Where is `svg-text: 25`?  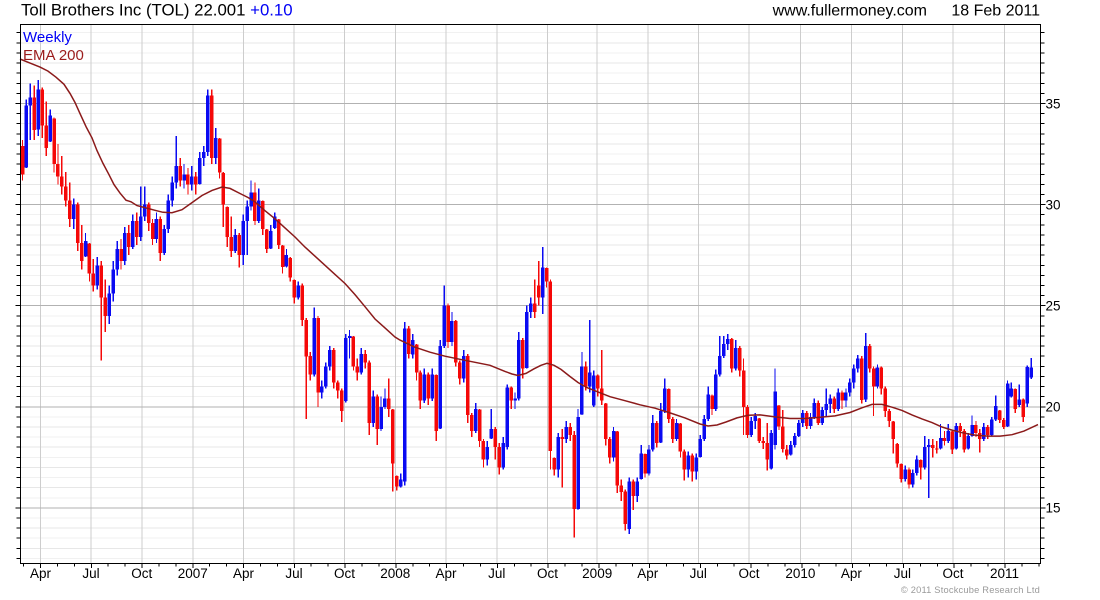
svg-text: 25 is located at coordinates (1053, 306).